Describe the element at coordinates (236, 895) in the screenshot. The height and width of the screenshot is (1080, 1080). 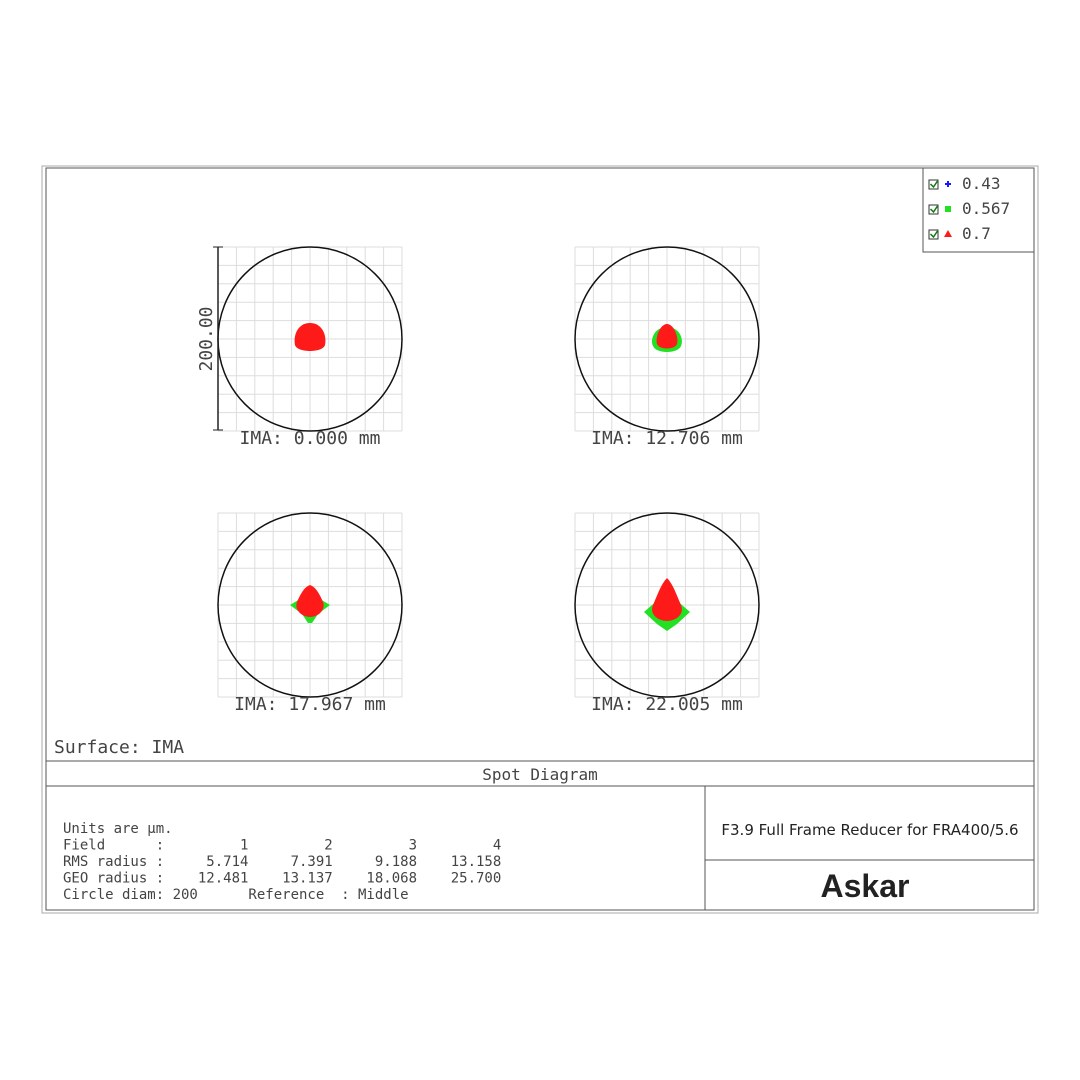
I see `note-line: Circle diam: 200 Reference : Middle` at that location.